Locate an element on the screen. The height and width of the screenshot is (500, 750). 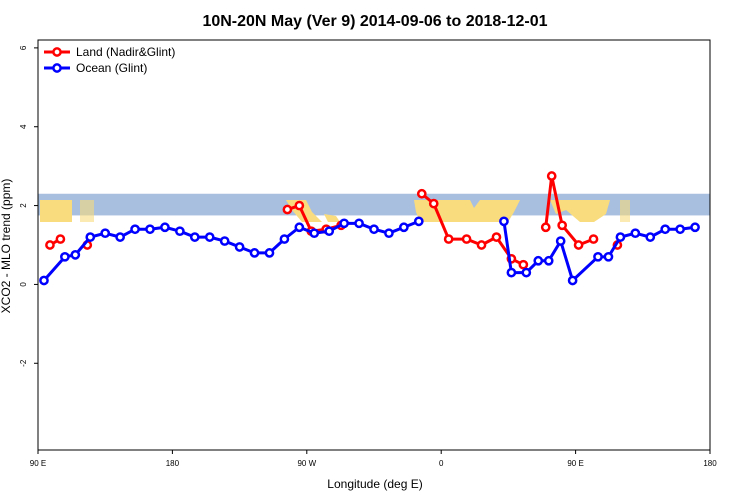
y-tick-label: 0 is located at coordinates (23, 284).